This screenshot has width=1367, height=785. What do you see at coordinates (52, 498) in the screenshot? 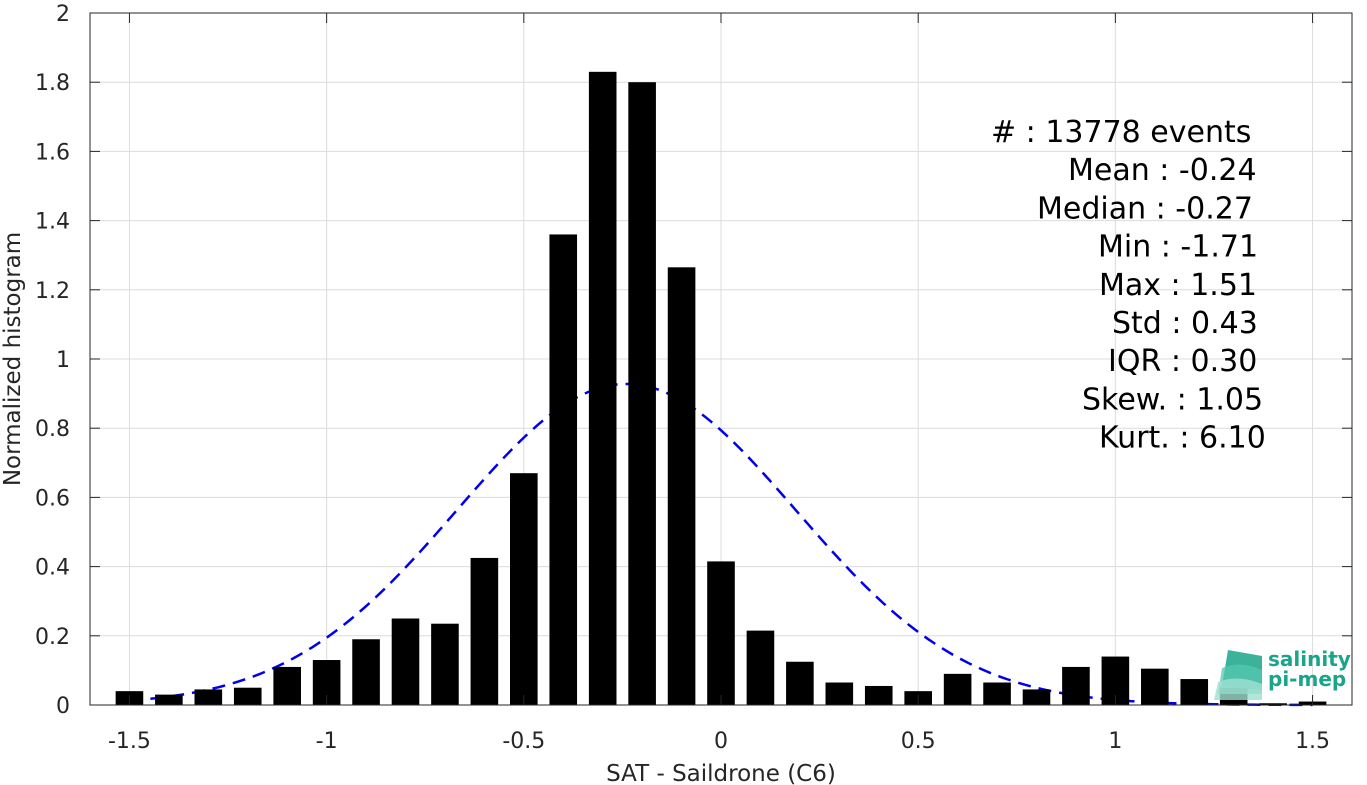
I see `y-tick-label: 0.6` at bounding box center [52, 498].